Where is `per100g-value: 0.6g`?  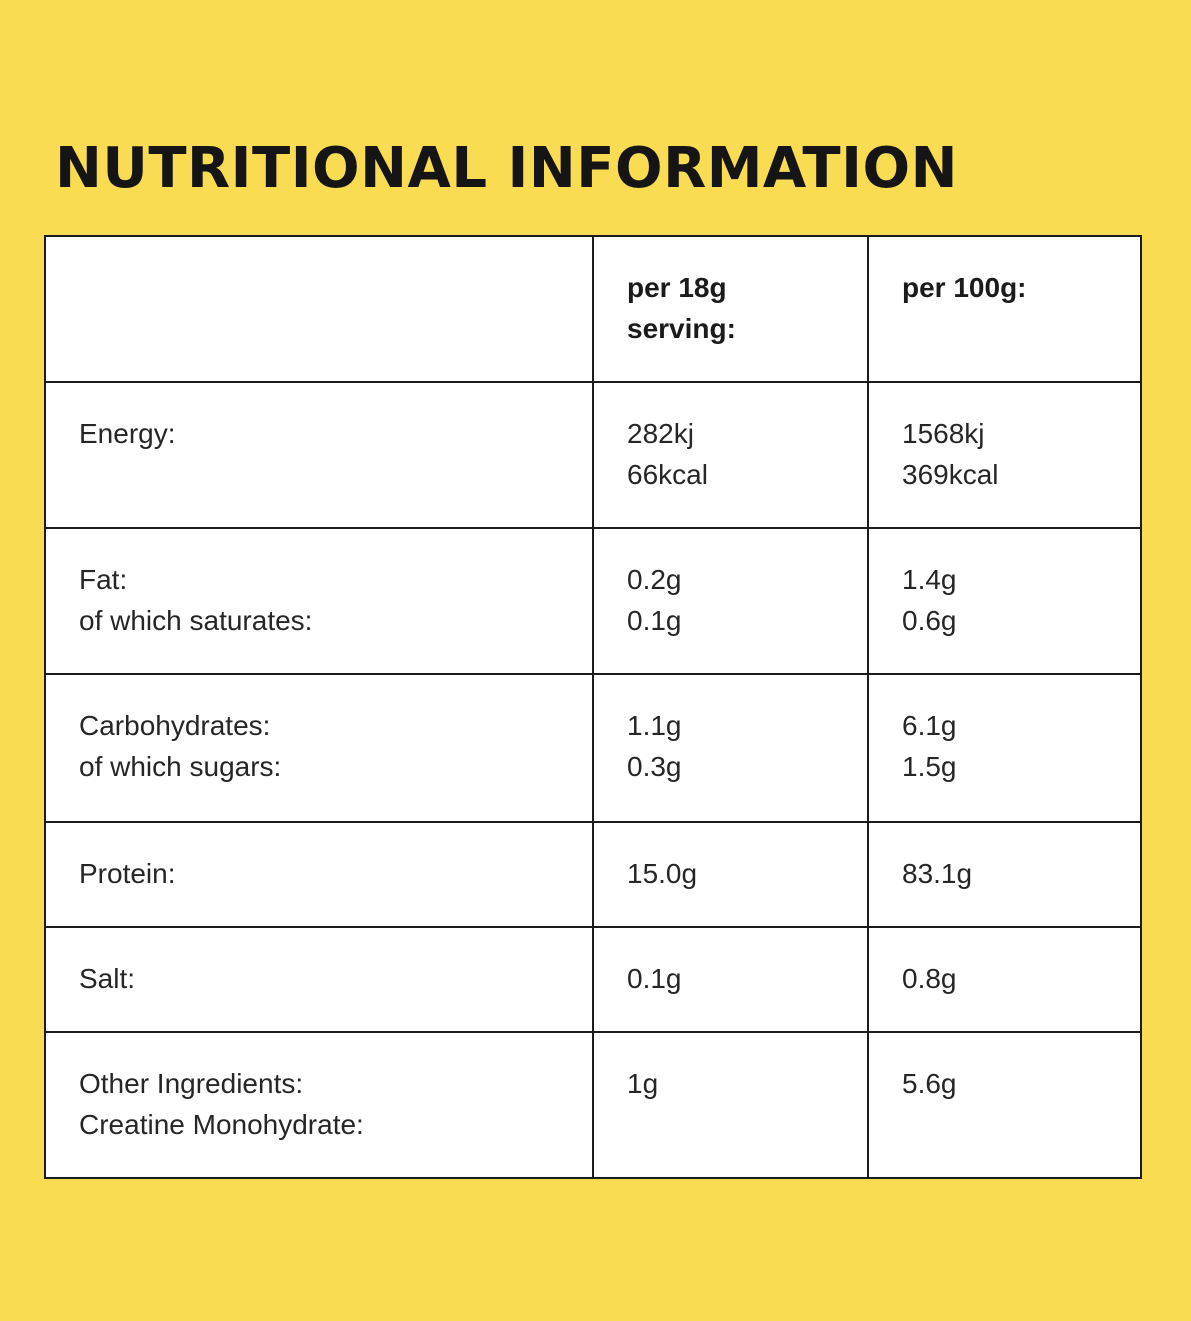
per100g-value: 0.6g is located at coordinates (929, 620).